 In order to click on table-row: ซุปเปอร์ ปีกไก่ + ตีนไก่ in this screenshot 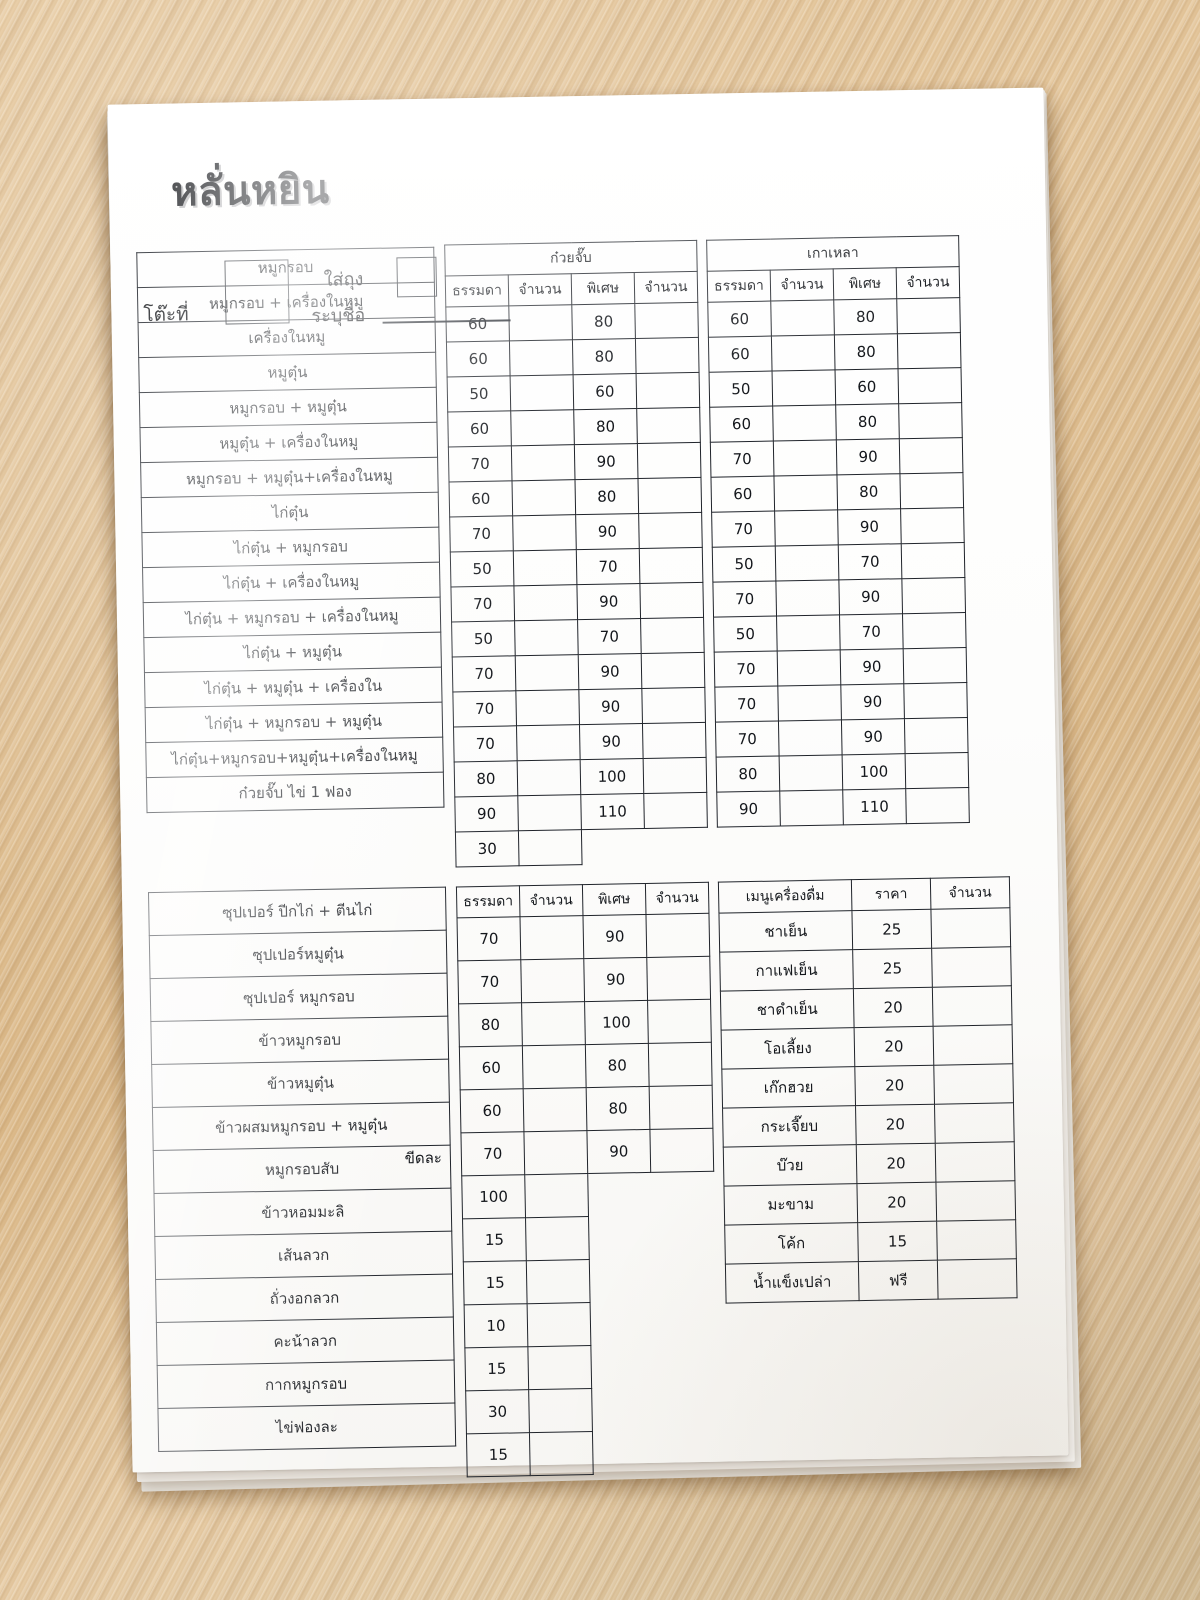, I will do `click(297, 911)`.